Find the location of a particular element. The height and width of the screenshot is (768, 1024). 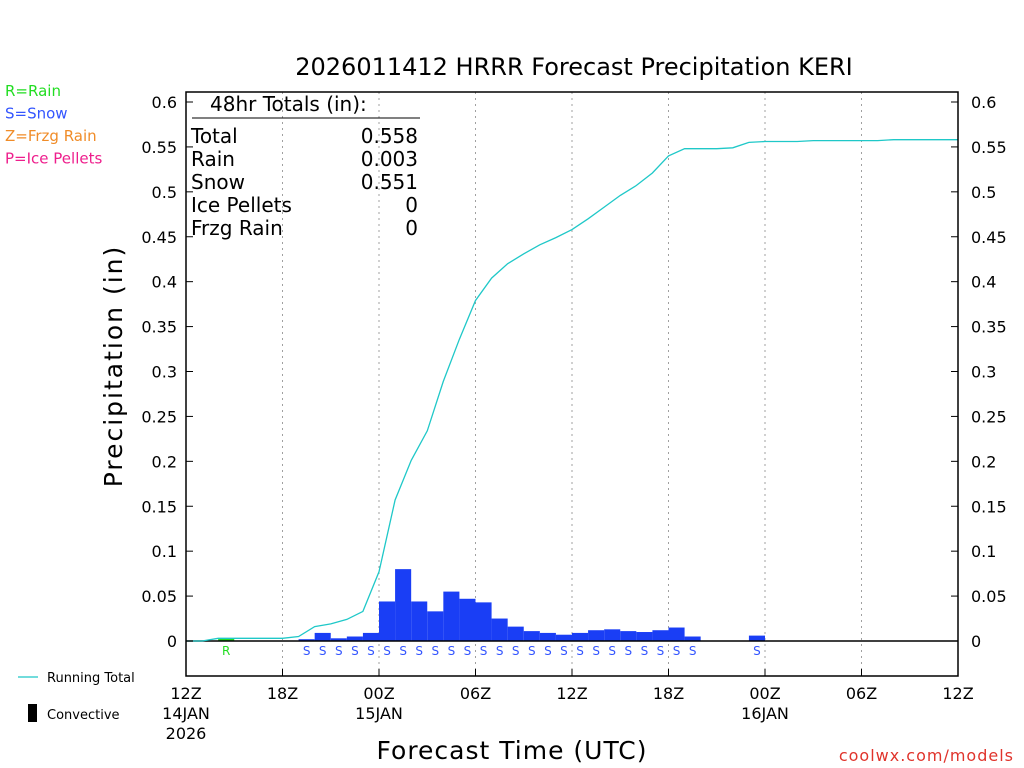

type-marker-hour-25: S is located at coordinates (580, 651).